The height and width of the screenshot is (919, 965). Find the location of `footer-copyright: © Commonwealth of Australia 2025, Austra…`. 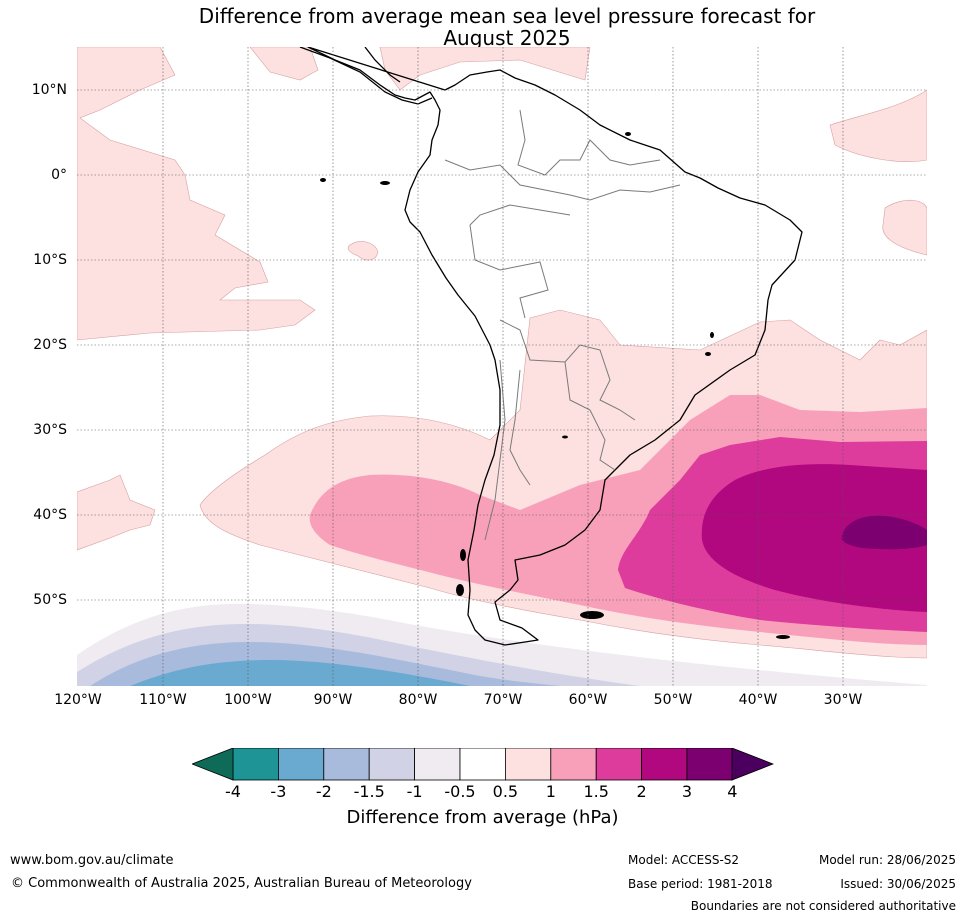

footer-copyright: © Commonwealth of Australia 2025, Austra… is located at coordinates (241, 883).